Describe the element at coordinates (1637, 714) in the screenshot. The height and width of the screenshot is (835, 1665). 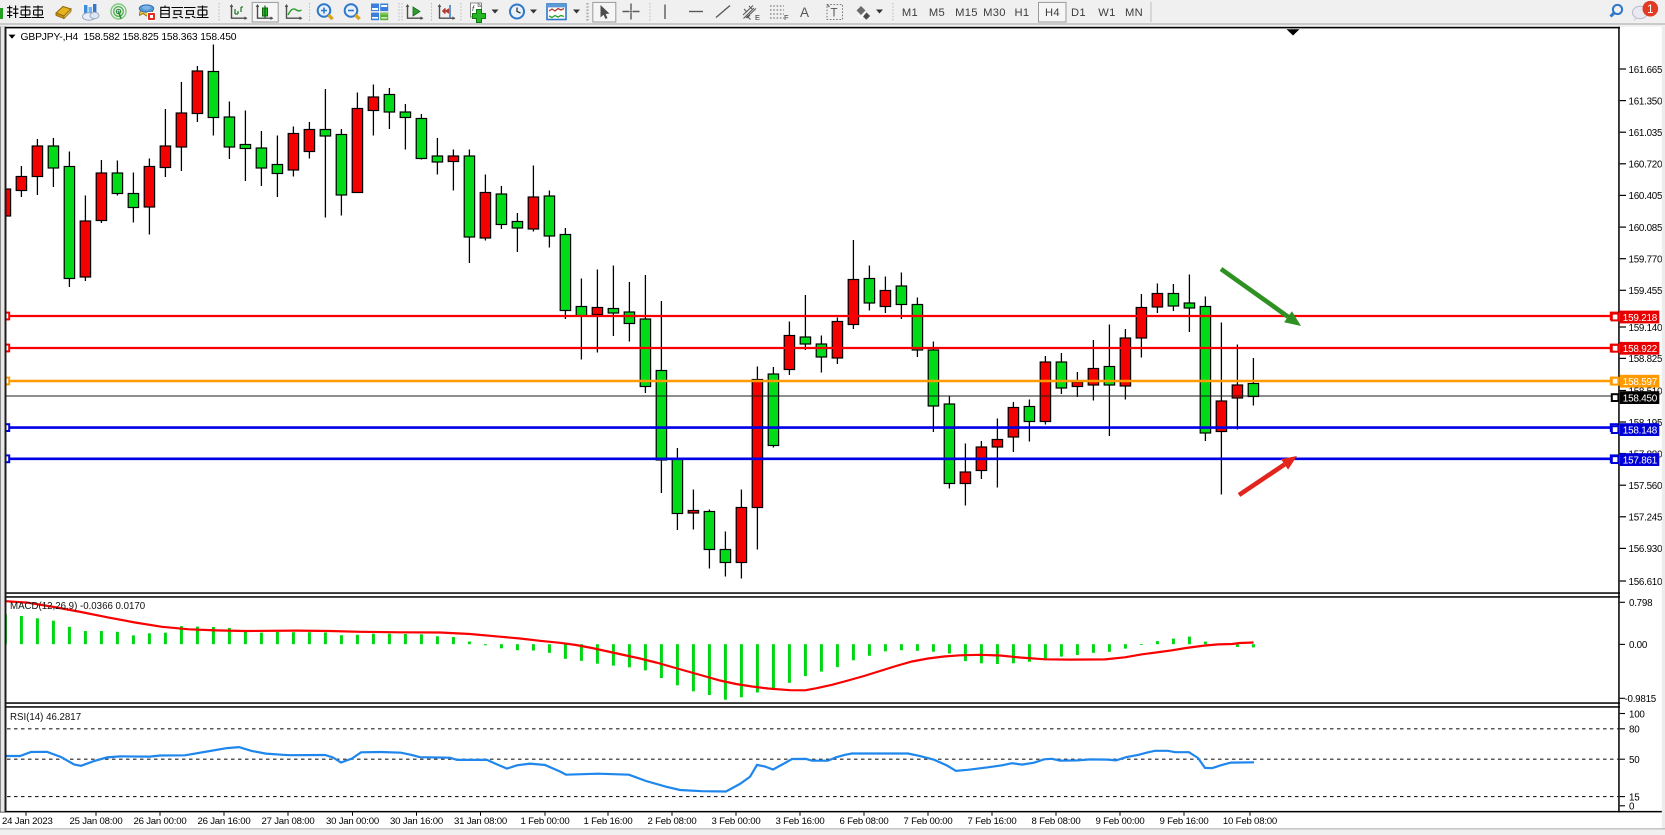
I see `svg-text: 100` at that location.